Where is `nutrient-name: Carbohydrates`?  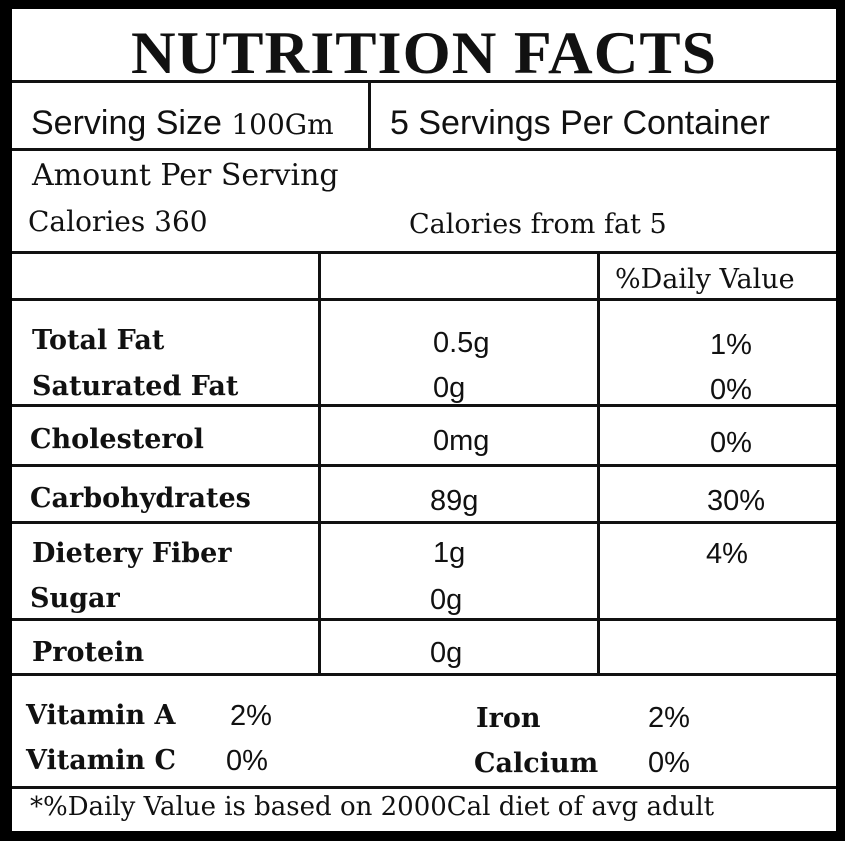
nutrient-name: Carbohydrates is located at coordinates (140, 498).